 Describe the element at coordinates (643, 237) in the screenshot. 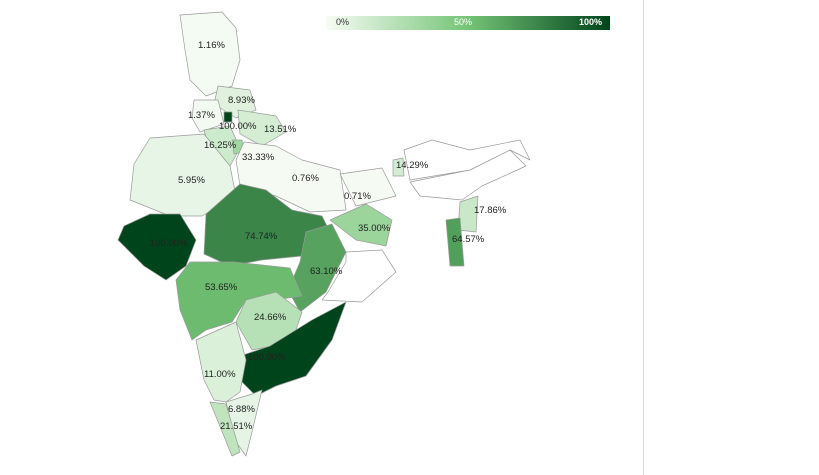

I see `panel-divider` at that location.